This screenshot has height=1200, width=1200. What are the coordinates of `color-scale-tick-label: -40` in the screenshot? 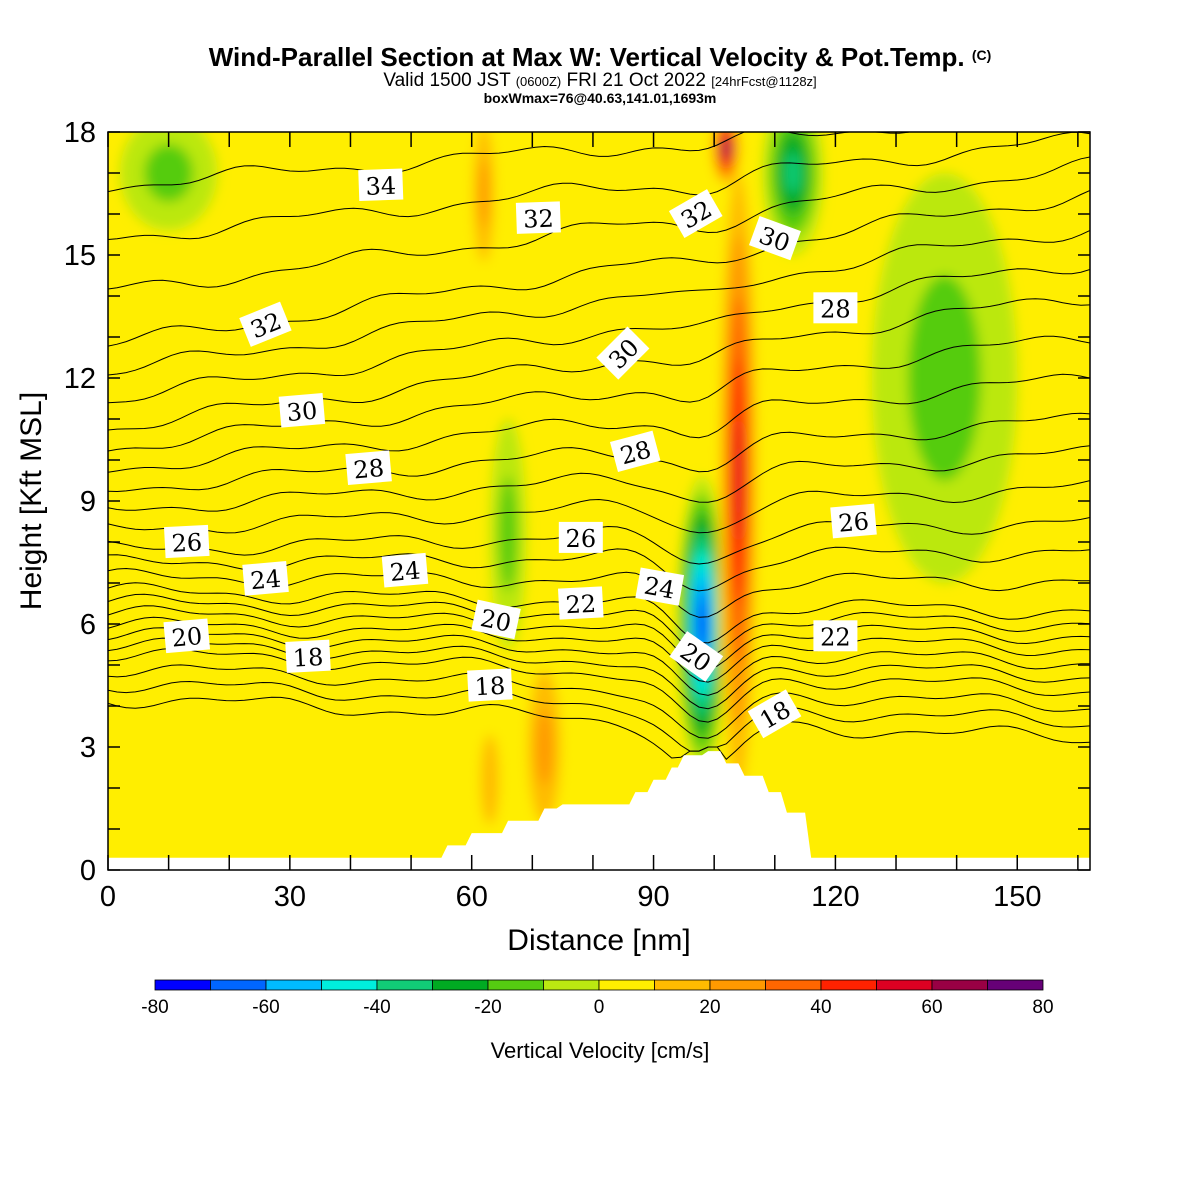 It's located at (376, 1007).